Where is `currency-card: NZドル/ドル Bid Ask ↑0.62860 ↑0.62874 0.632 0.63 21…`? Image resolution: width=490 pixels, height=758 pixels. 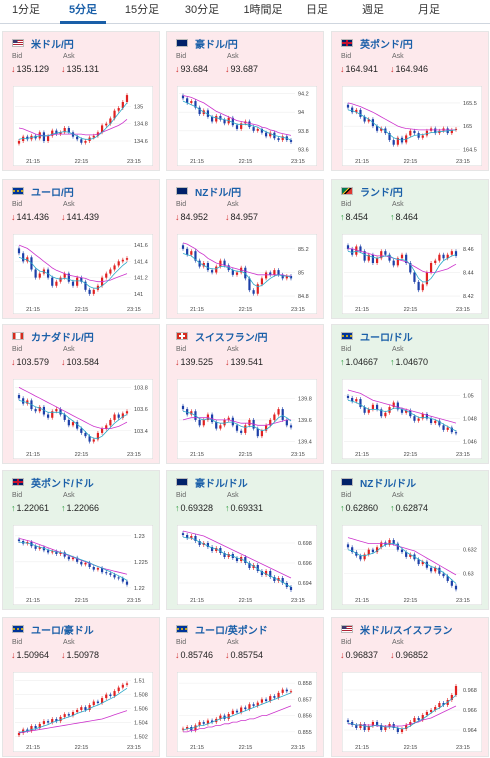 currency-card: NZドル/ドル Bid Ask ↑0.62860 ↑0.62874 0.632 0.63 21… is located at coordinates (410, 540).